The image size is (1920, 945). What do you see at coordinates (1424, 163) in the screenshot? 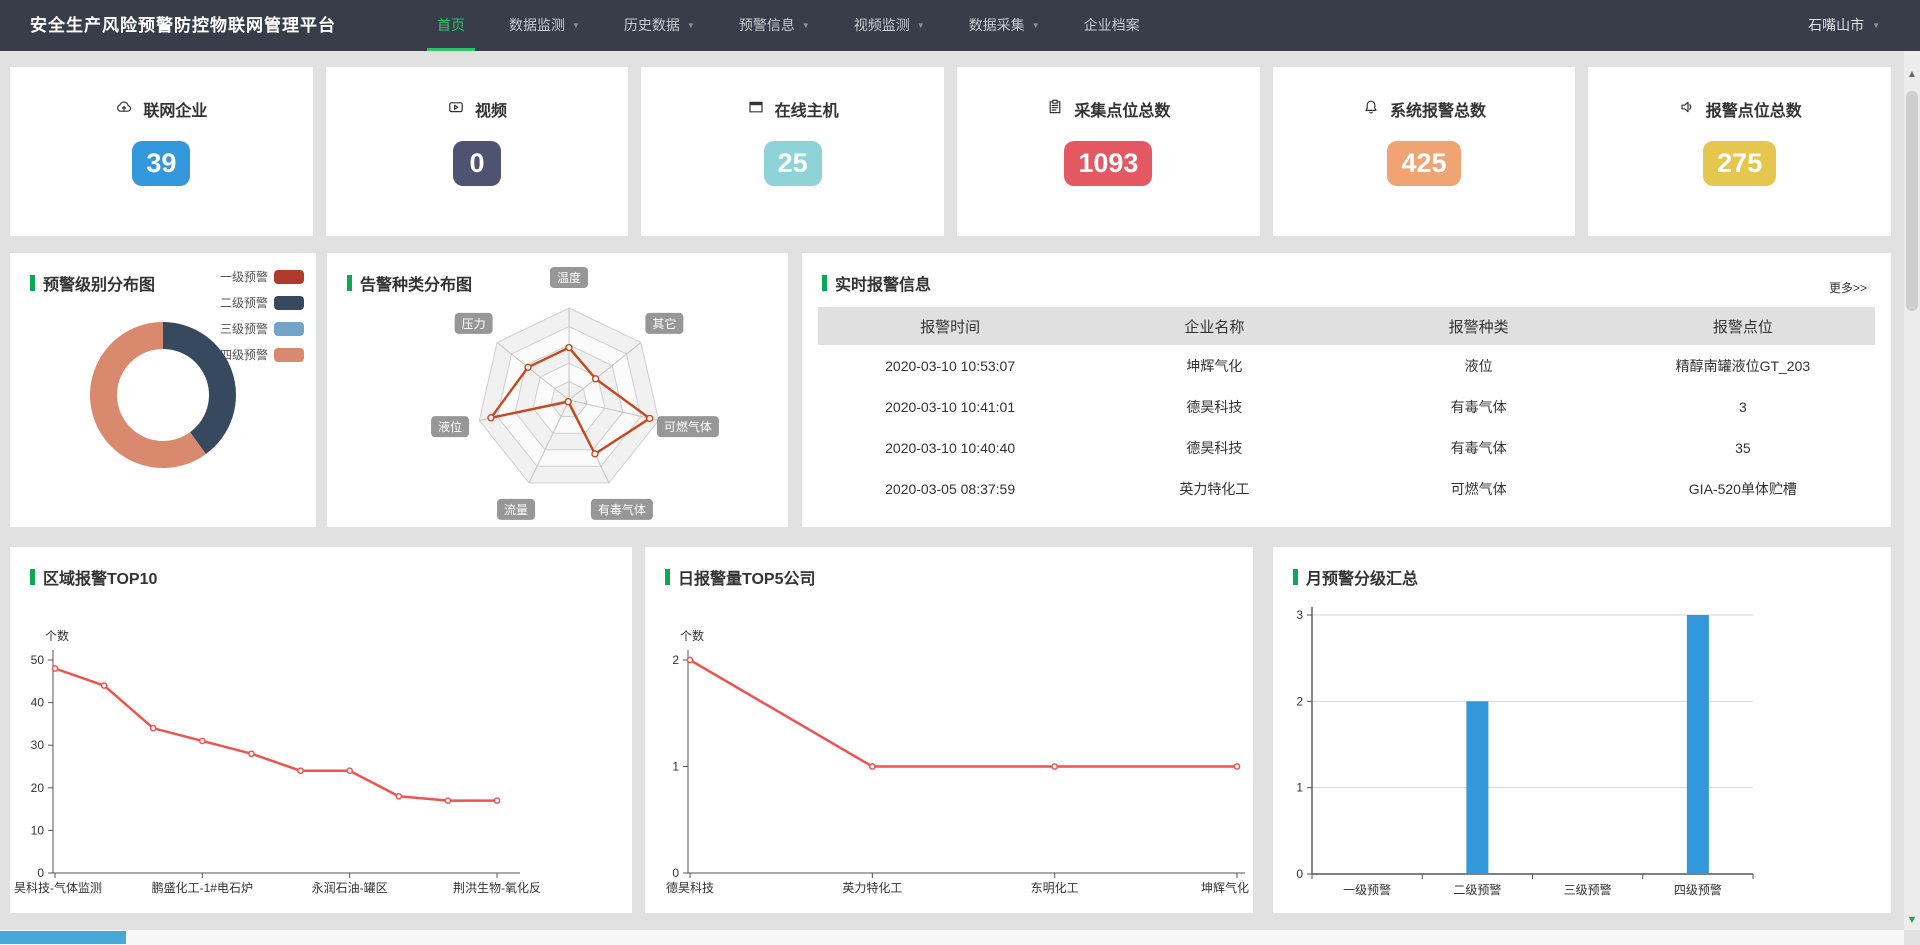
I see `stat-badge-wrap: 425` at bounding box center [1424, 163].